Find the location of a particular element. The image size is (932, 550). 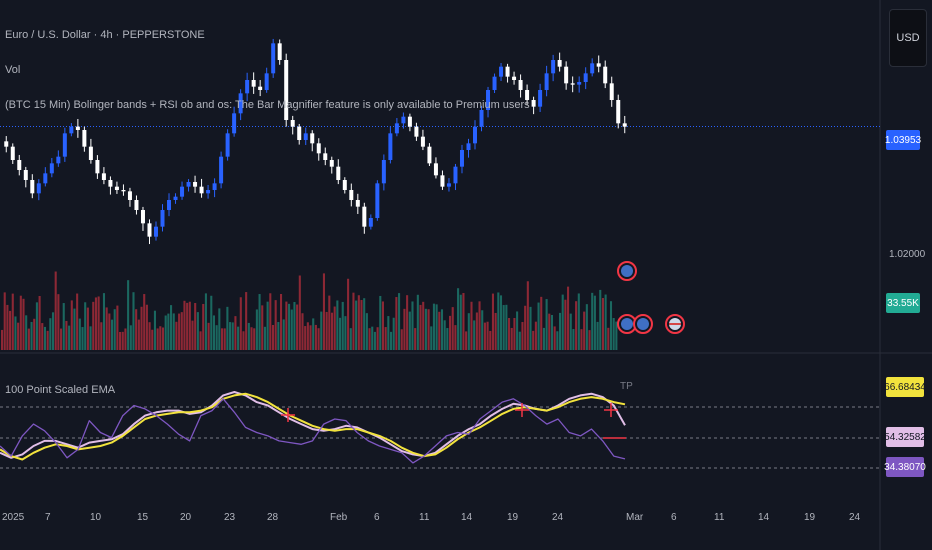

time-axis-label: 11 is located at coordinates (424, 517).